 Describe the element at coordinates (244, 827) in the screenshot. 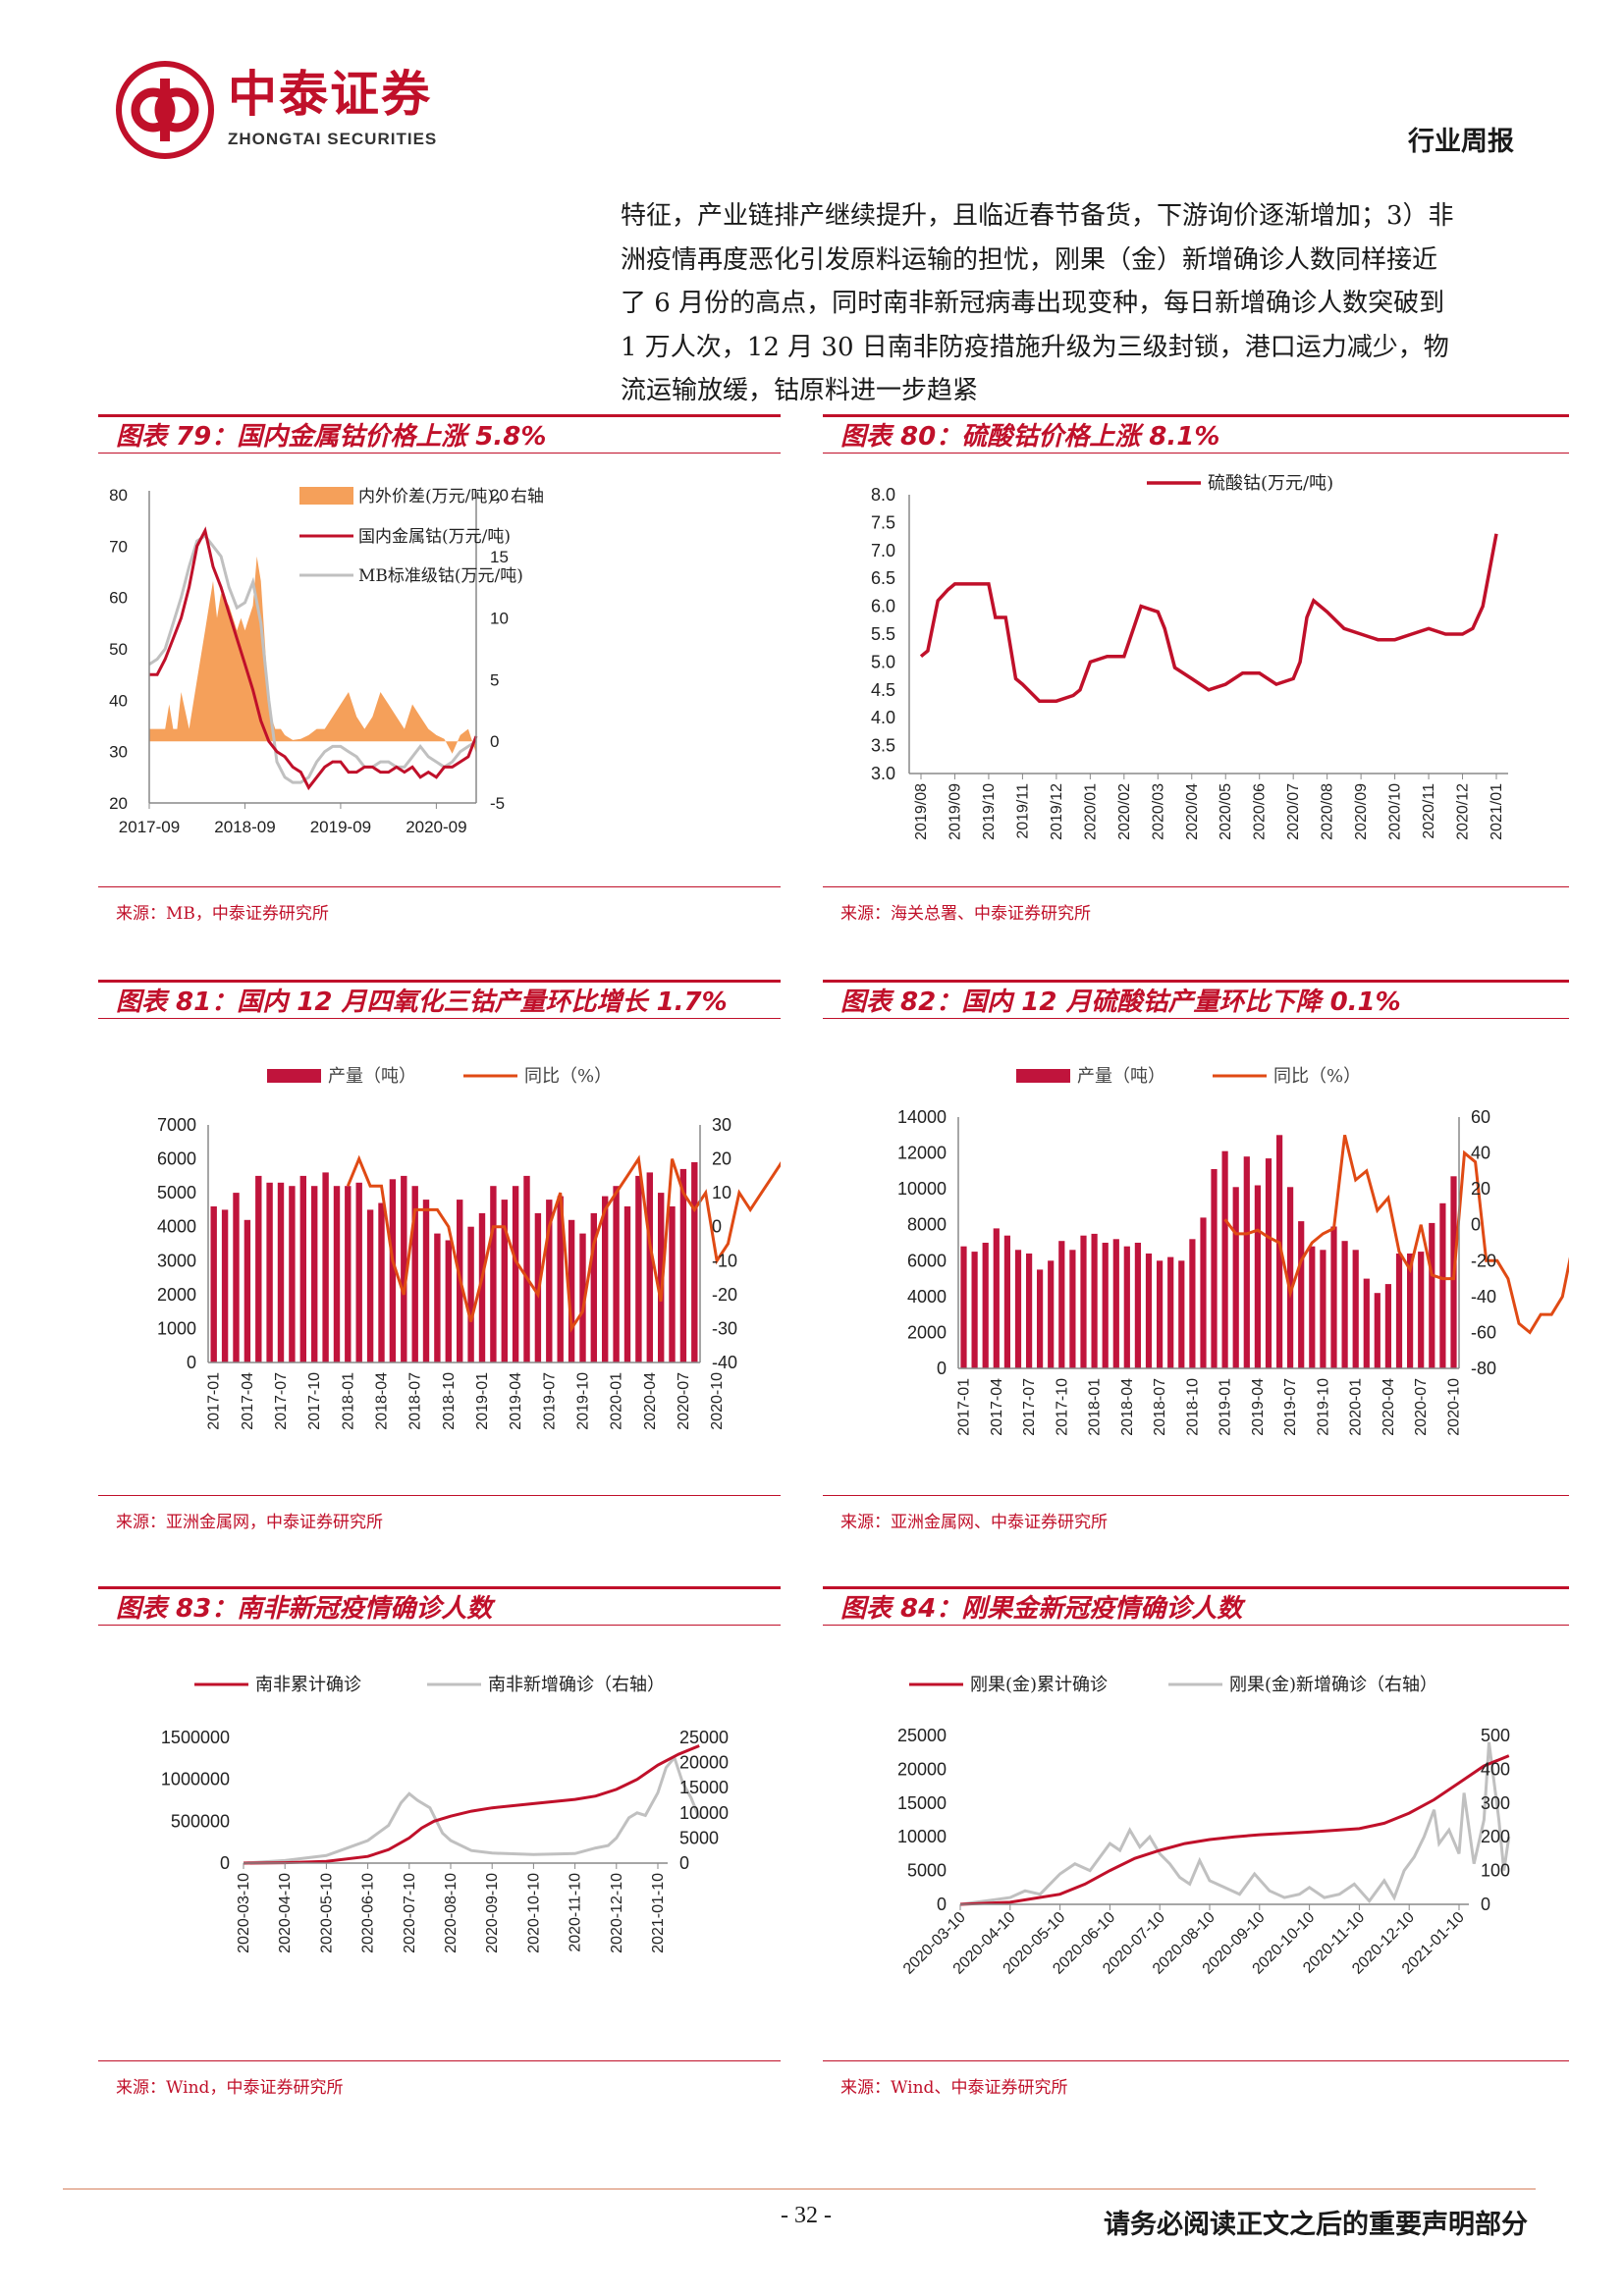

I see `x-tick-label: 2018-09` at that location.